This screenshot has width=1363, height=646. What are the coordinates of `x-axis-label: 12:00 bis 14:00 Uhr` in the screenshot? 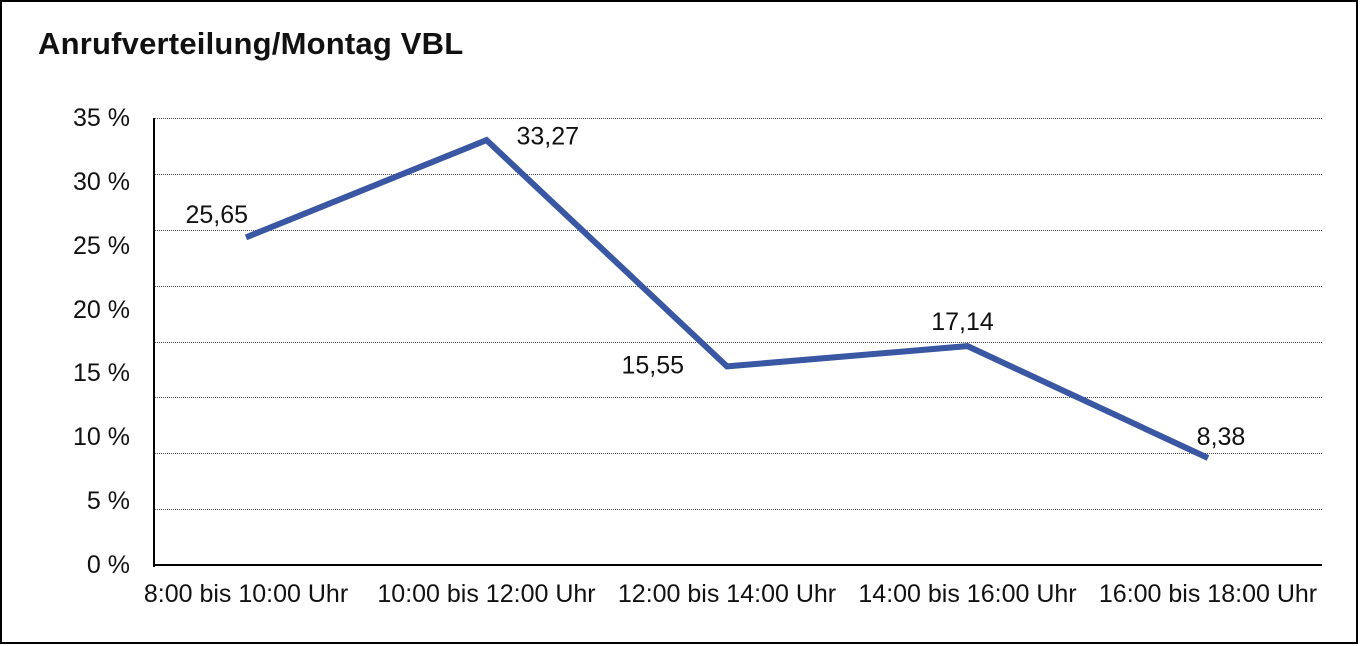 It's located at (727, 594).